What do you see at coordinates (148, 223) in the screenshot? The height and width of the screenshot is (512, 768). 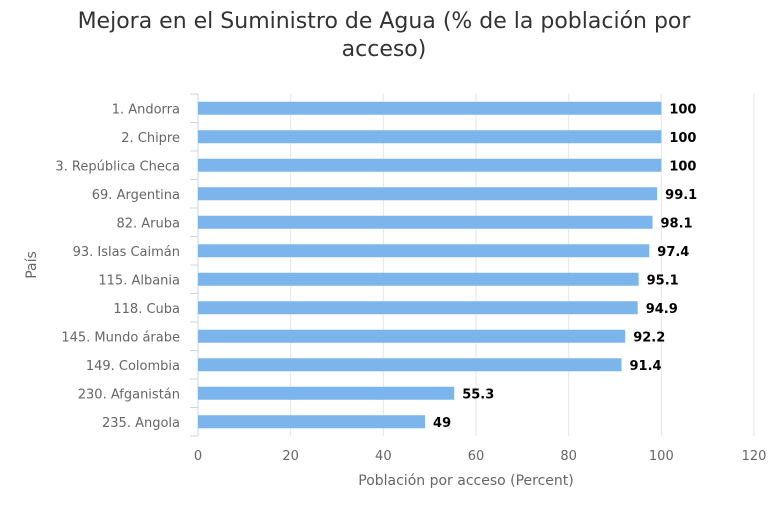 I see `category-label: 82. Aruba` at bounding box center [148, 223].